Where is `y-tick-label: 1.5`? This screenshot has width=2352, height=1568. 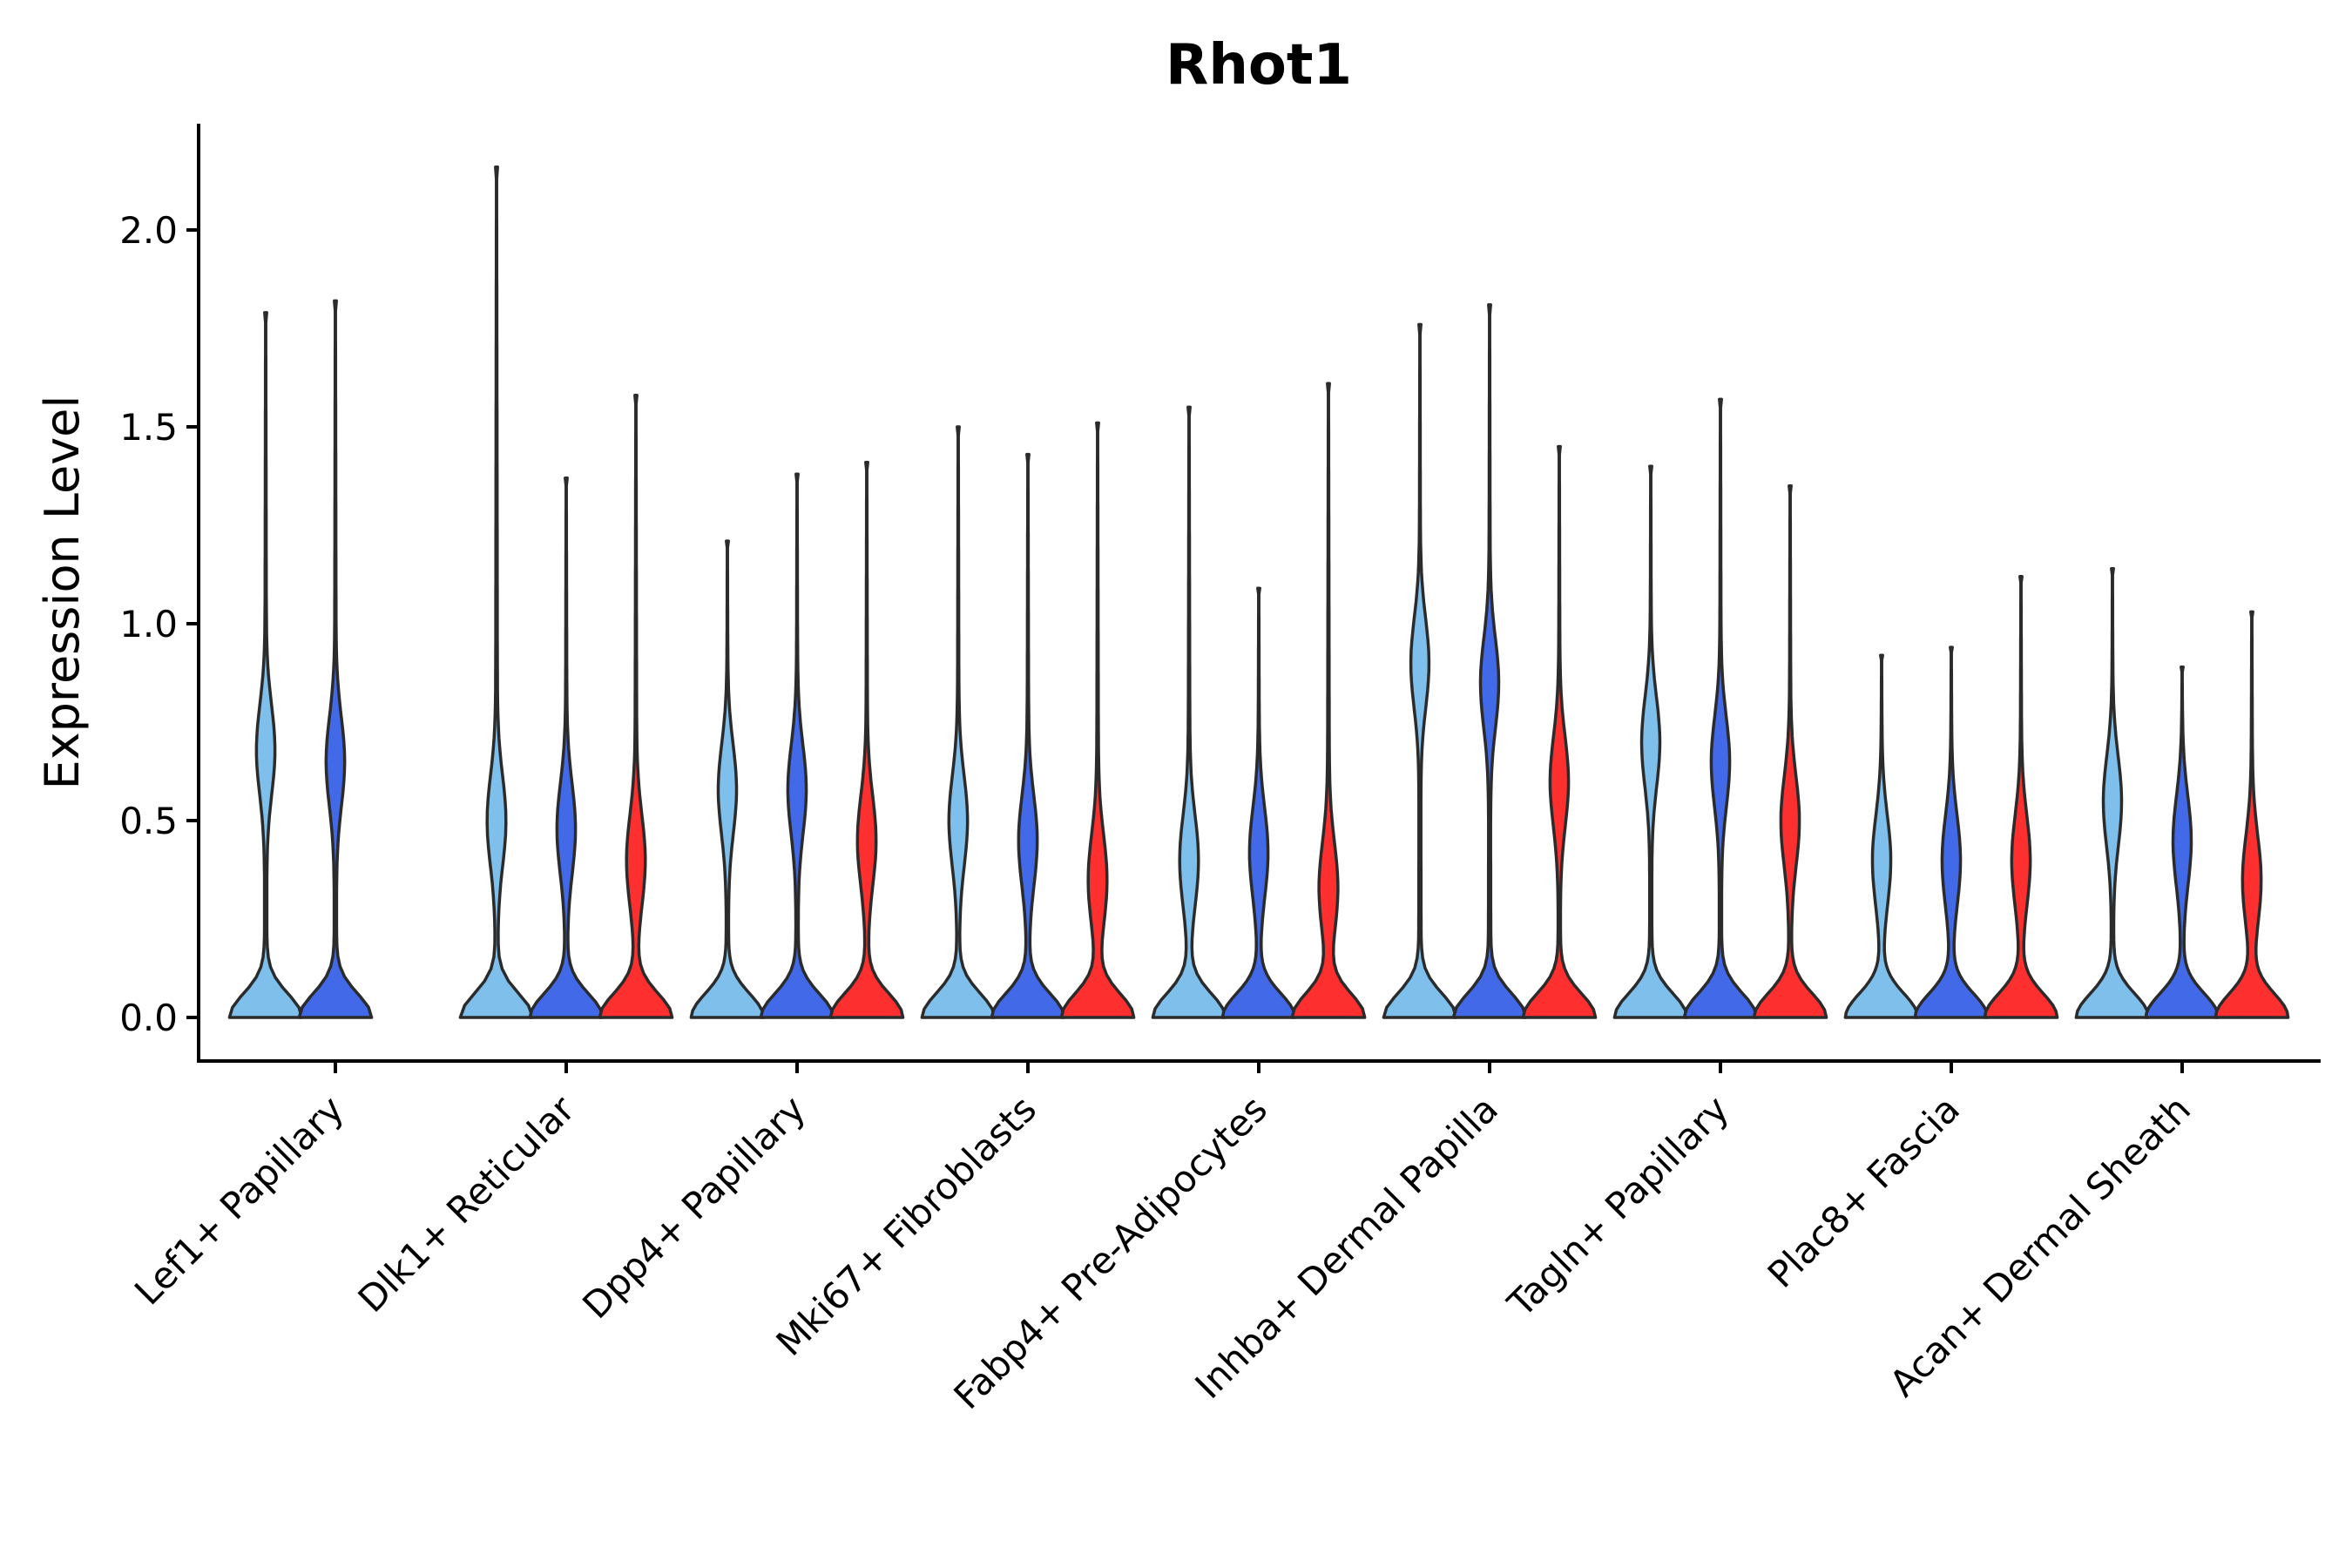
y-tick-label: 1.5 is located at coordinates (148, 427).